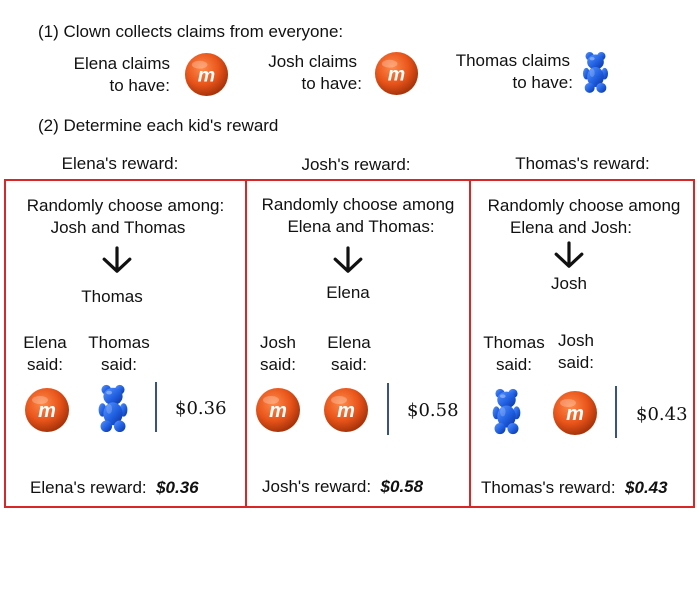 This screenshot has height=600, width=700. What do you see at coordinates (88, 487) in the screenshot?
I see `reward-label: Elena's reward:` at bounding box center [88, 487].